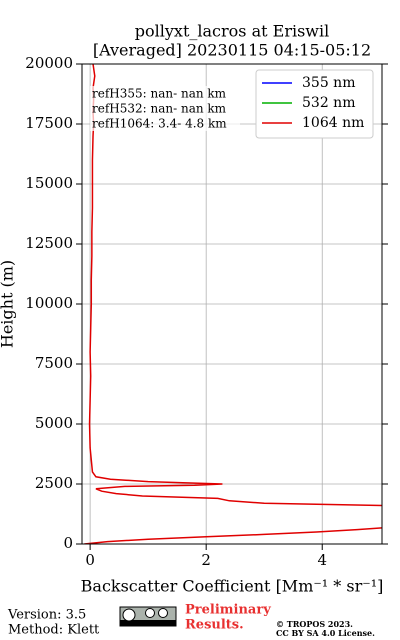 The width and height of the screenshot is (400, 640). What do you see at coordinates (54, 423) in the screenshot?
I see `y-tick-label: 5000` at bounding box center [54, 423].